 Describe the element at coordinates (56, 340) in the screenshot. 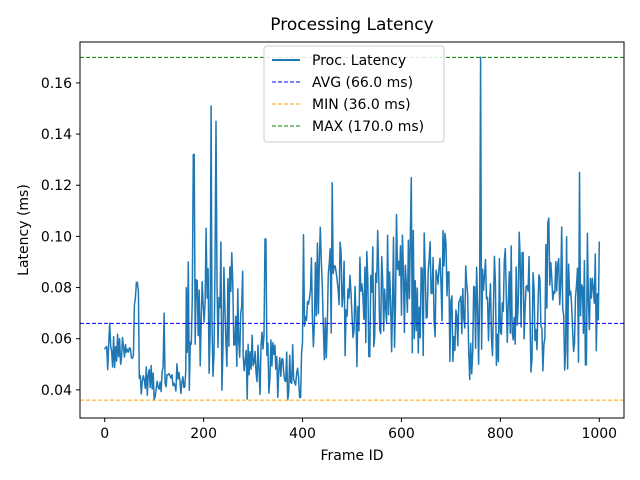

I see `y-tick-label: 0.06` at that location.